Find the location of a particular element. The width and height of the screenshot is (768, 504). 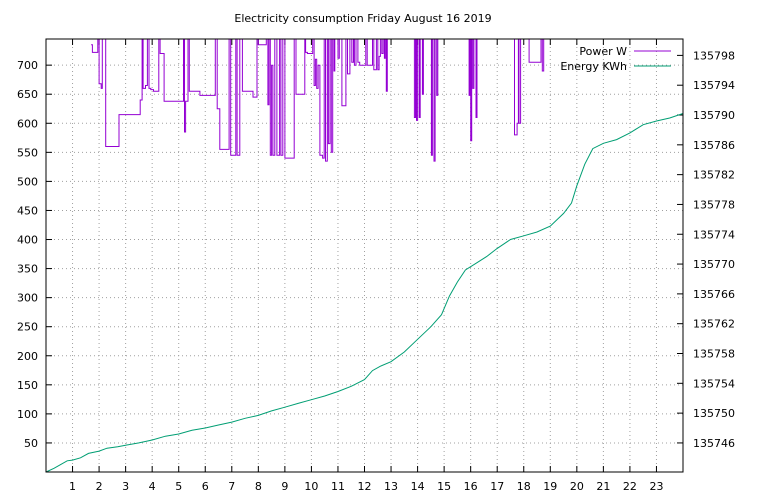

x-tick-label: 22 is located at coordinates (630, 486).